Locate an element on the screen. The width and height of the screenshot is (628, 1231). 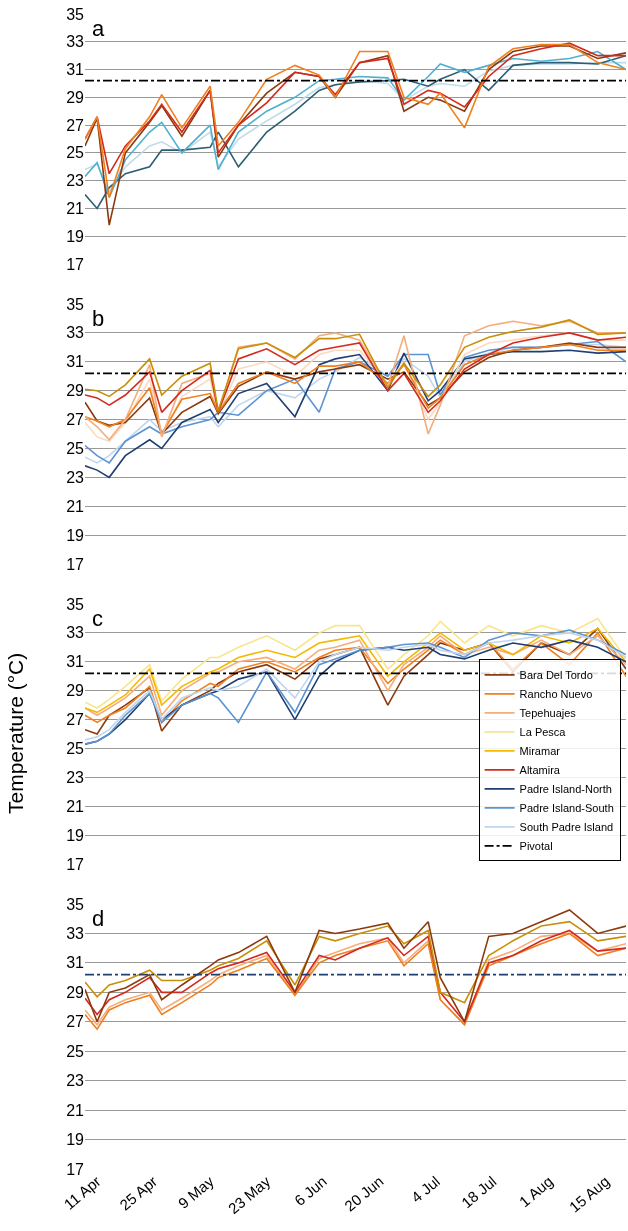
legend-label: Pivotal is located at coordinates (536, 846).